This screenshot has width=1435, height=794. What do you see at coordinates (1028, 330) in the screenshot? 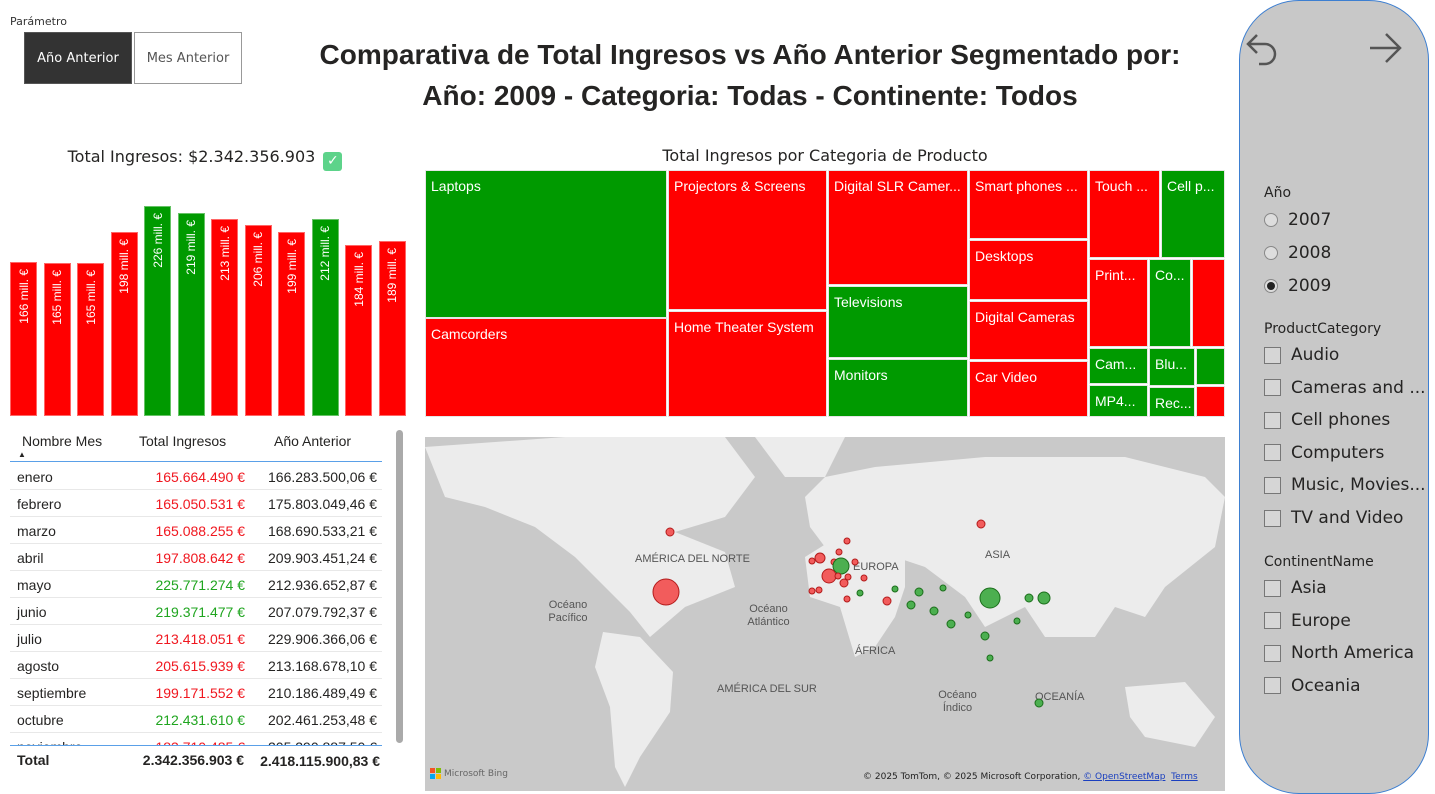
I see `treemap-tile: Digital Cameras` at bounding box center [1028, 330].